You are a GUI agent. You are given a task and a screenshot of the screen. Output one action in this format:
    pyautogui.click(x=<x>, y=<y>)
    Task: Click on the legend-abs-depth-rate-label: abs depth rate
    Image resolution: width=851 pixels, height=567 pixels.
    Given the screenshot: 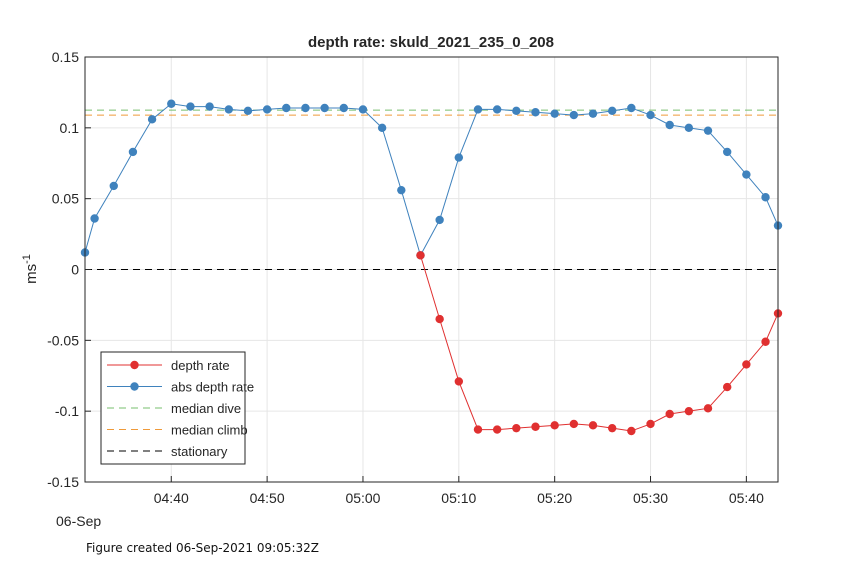 What is the action you would take?
    pyautogui.click(x=212, y=387)
    